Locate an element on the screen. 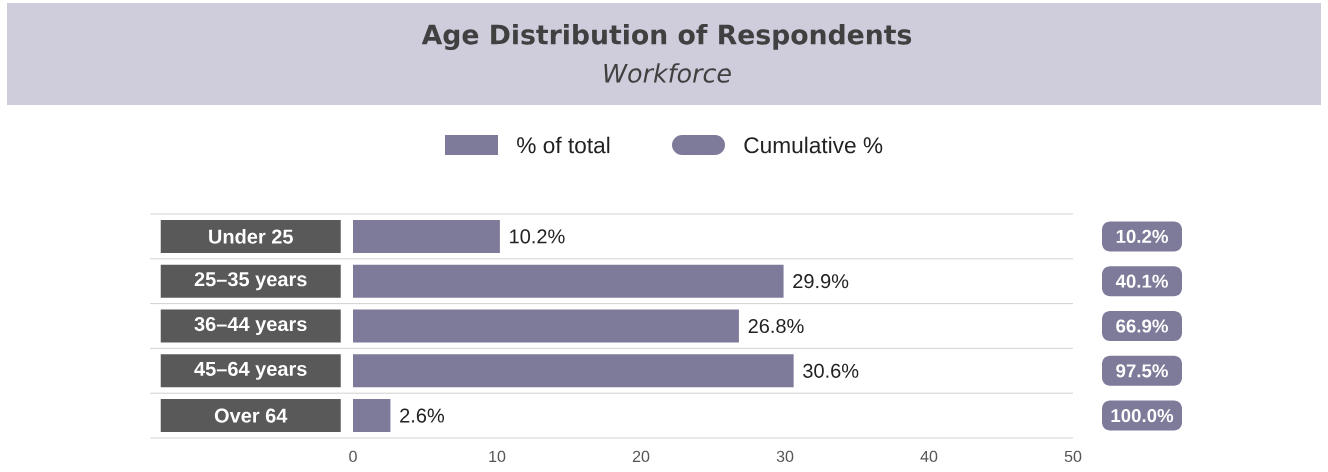 Image resolution: width=1328 pixels, height=472 pixels. data-label: 40.1% is located at coordinates (1141, 281).